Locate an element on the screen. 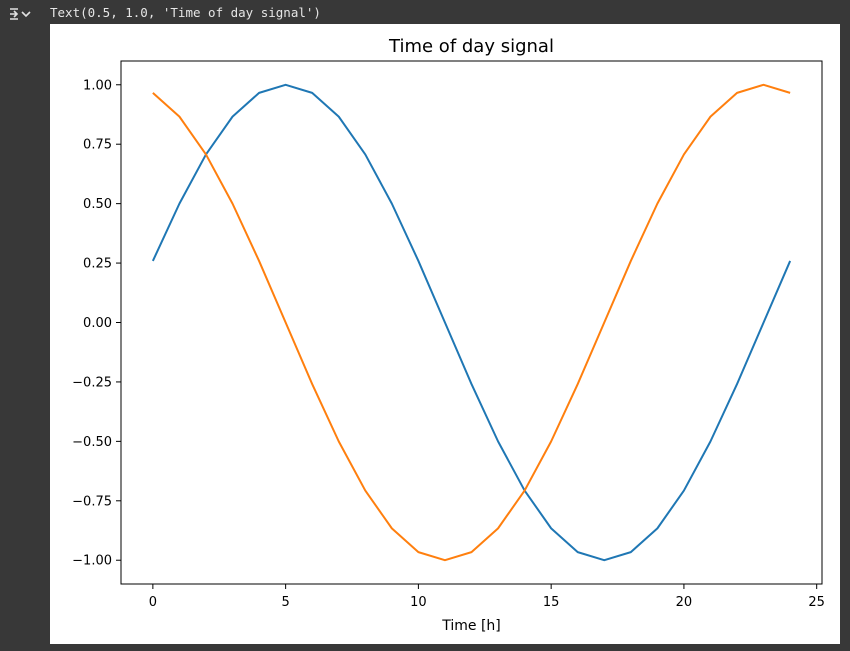 Image resolution: width=850 pixels, height=651 pixels. output-collapse-icon is located at coordinates (20, 14).